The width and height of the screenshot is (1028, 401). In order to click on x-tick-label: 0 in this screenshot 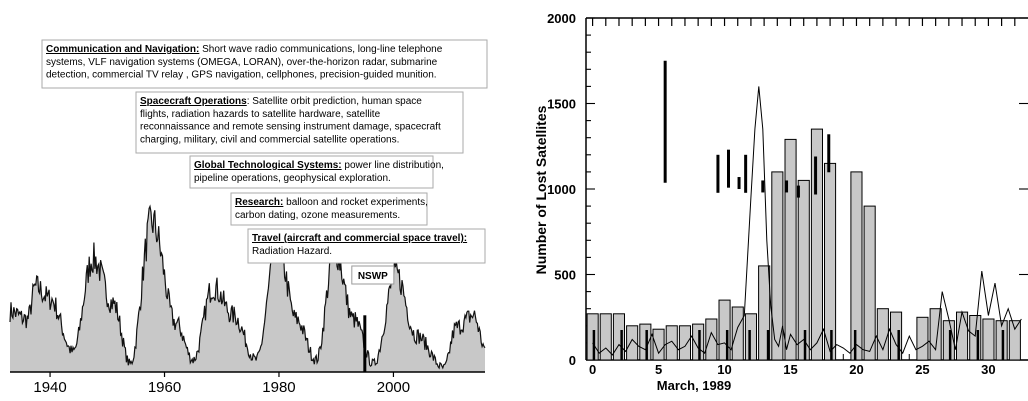, I will do `click(592, 369)`.